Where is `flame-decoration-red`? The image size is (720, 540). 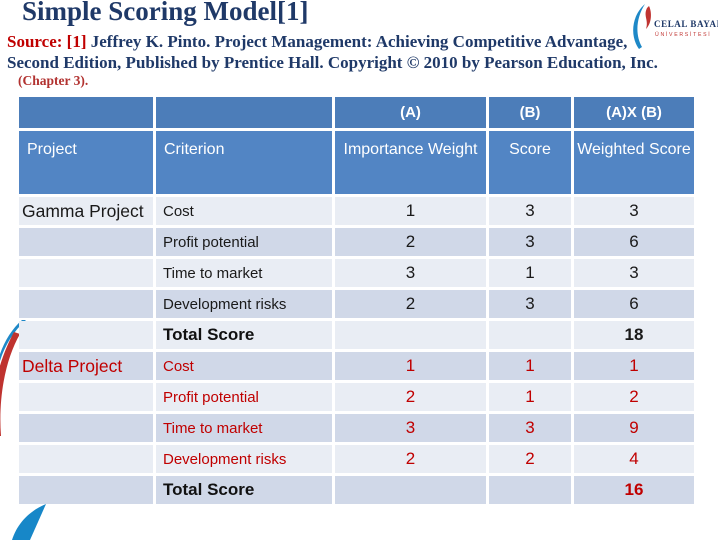
flame-decoration-red is located at coordinates (10, 384).